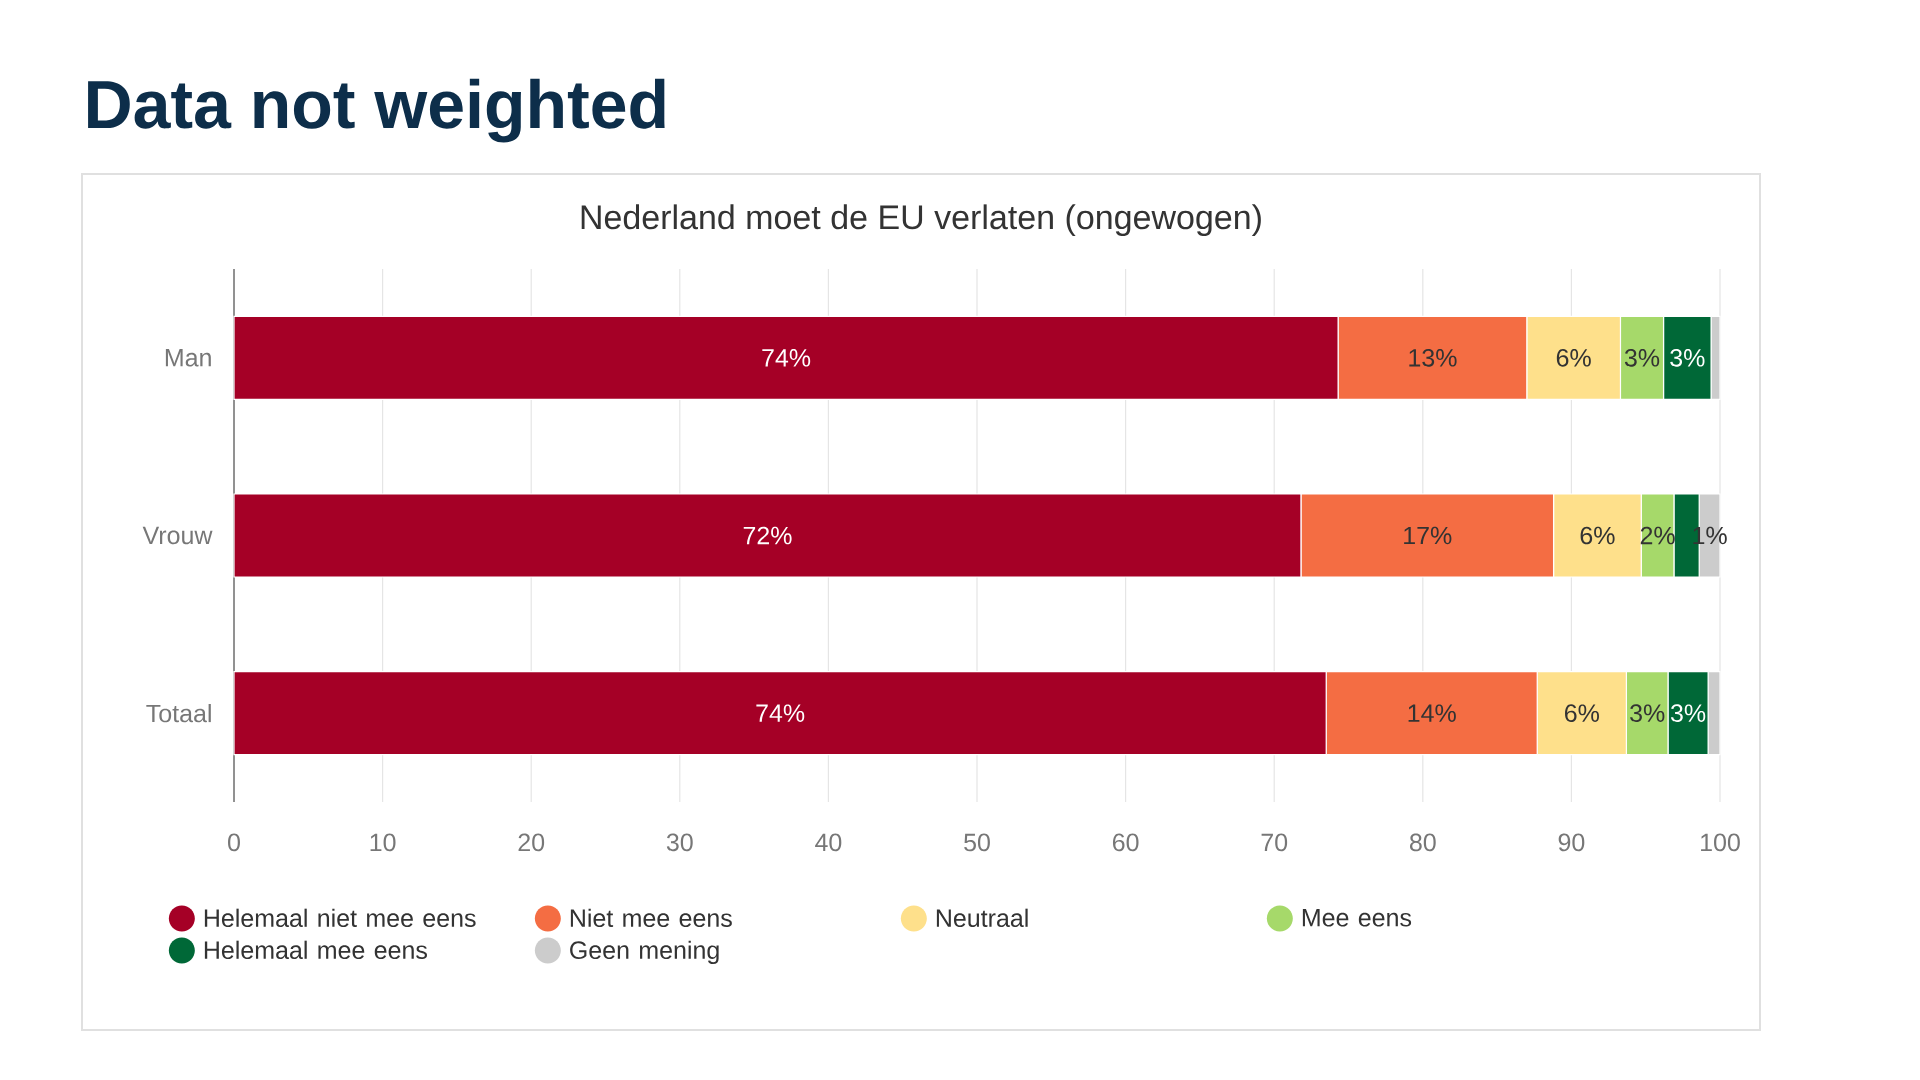 The height and width of the screenshot is (1080, 1920). What do you see at coordinates (376, 110) in the screenshot?
I see `chart-title: Data not weighted` at bounding box center [376, 110].